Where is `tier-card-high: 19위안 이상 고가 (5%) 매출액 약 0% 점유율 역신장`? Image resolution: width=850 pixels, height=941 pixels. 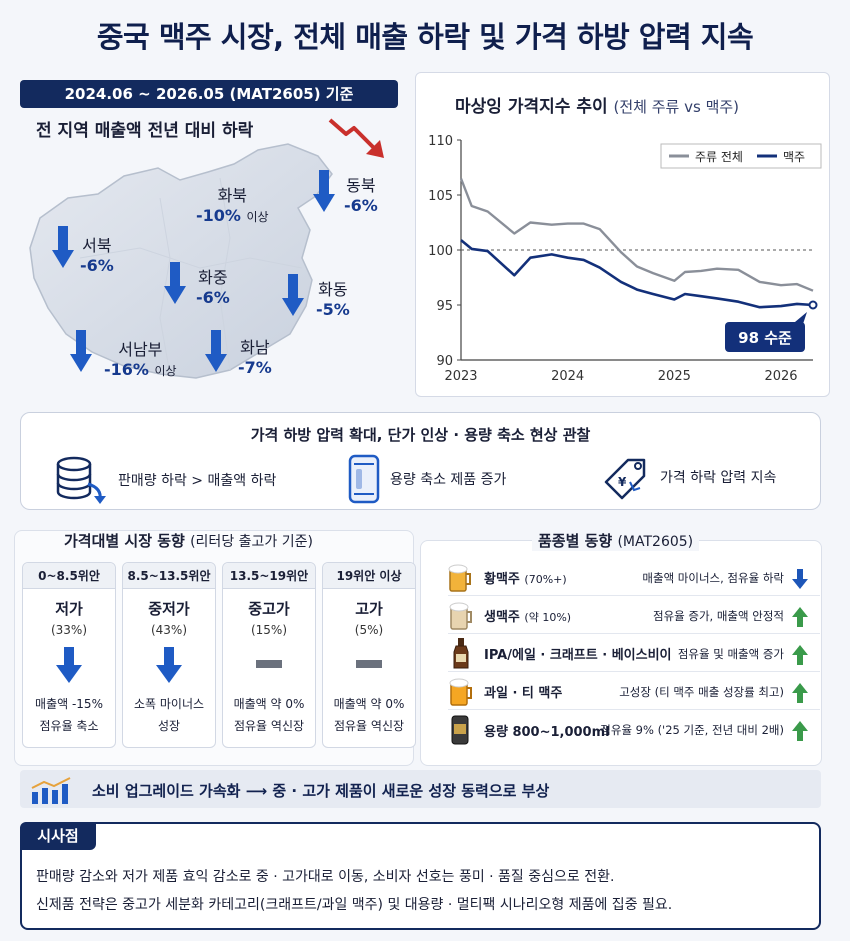 tier-card-high: 19위안 이상 고가 (5%) 매출액 약 0% 점유율 역신장 is located at coordinates (369, 655).